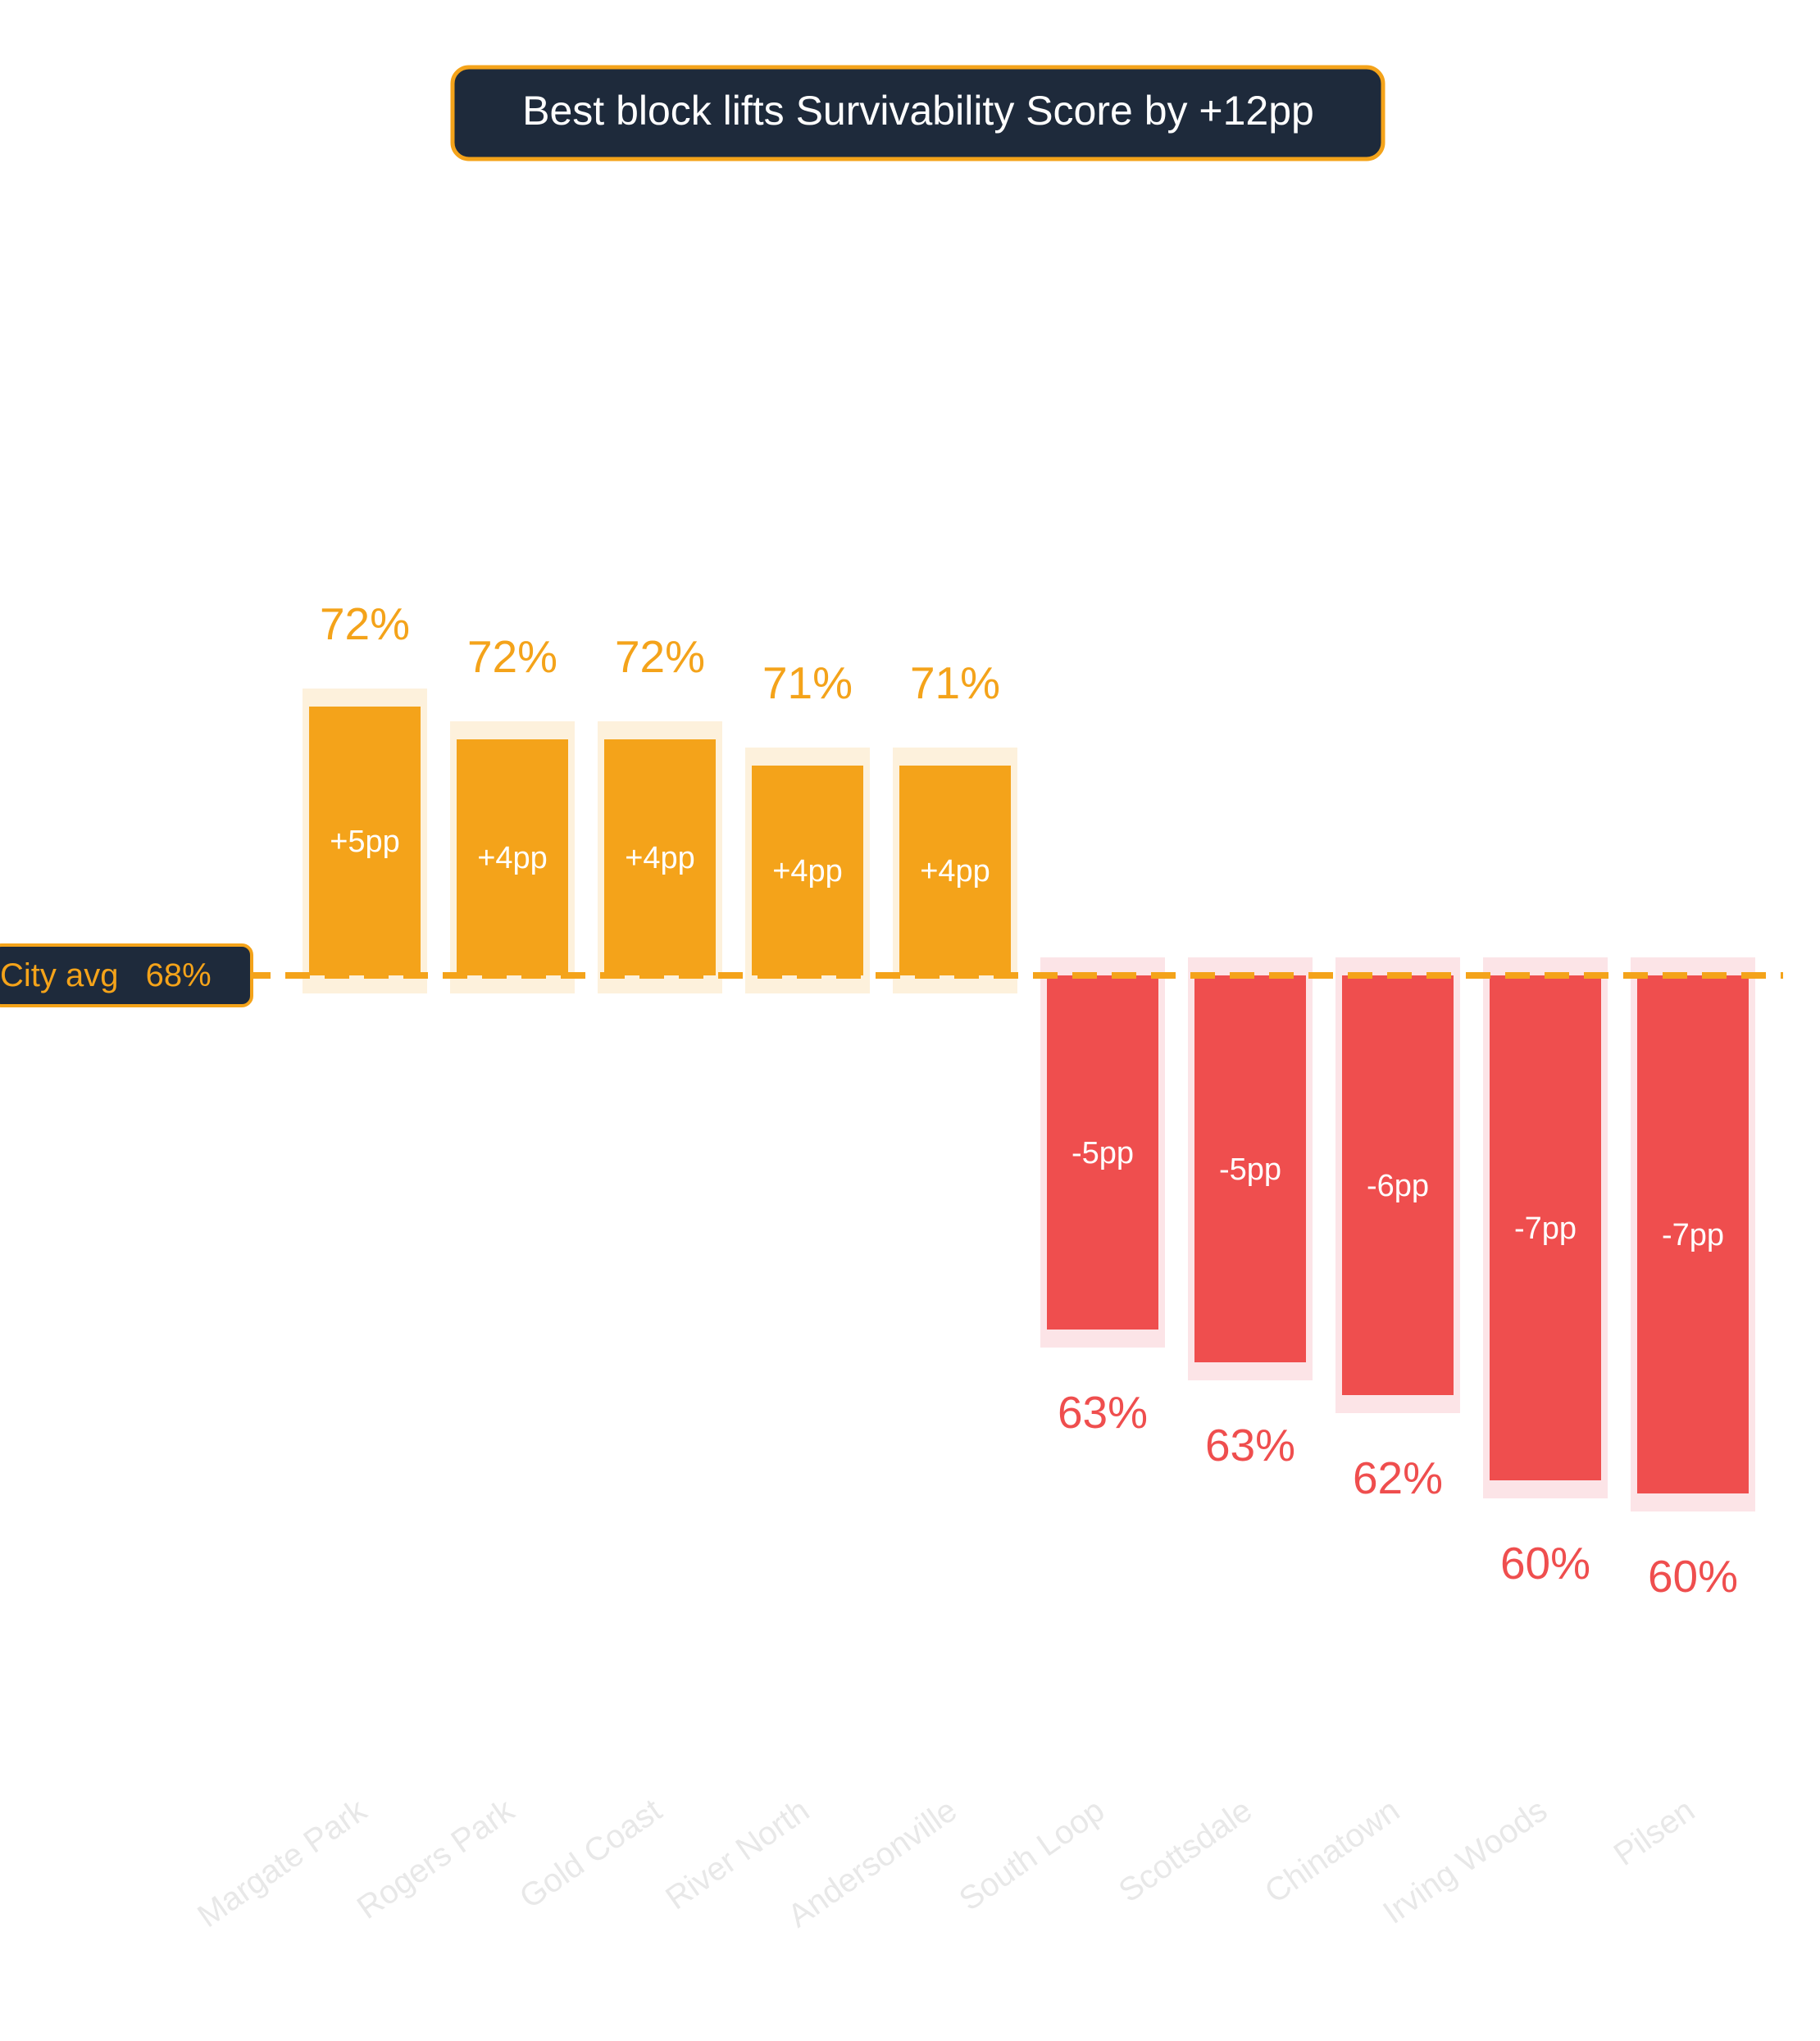 The height and width of the screenshot is (2041, 1820). What do you see at coordinates (1693, 1576) in the screenshot?
I see `value-label-pilsen: 60%` at bounding box center [1693, 1576].